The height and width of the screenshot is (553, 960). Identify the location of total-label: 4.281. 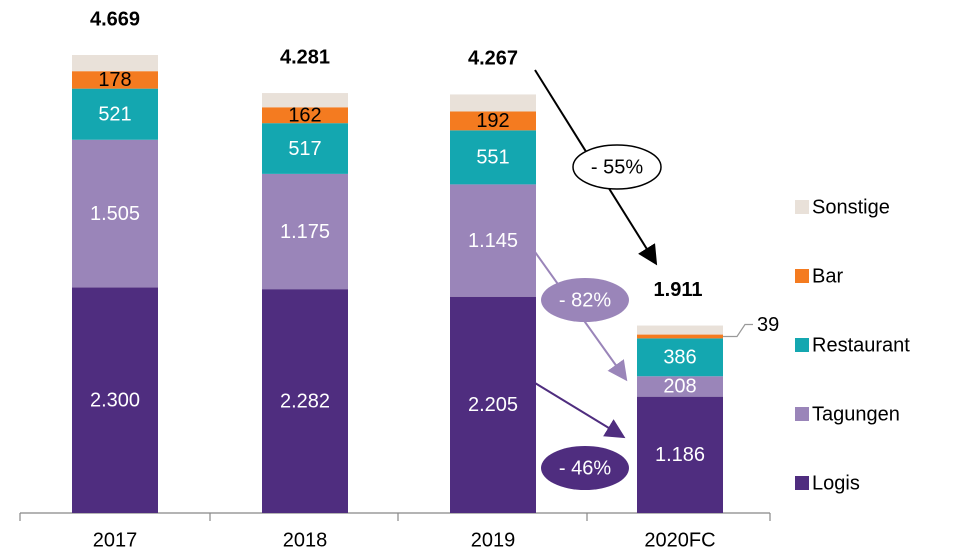
(305, 57).